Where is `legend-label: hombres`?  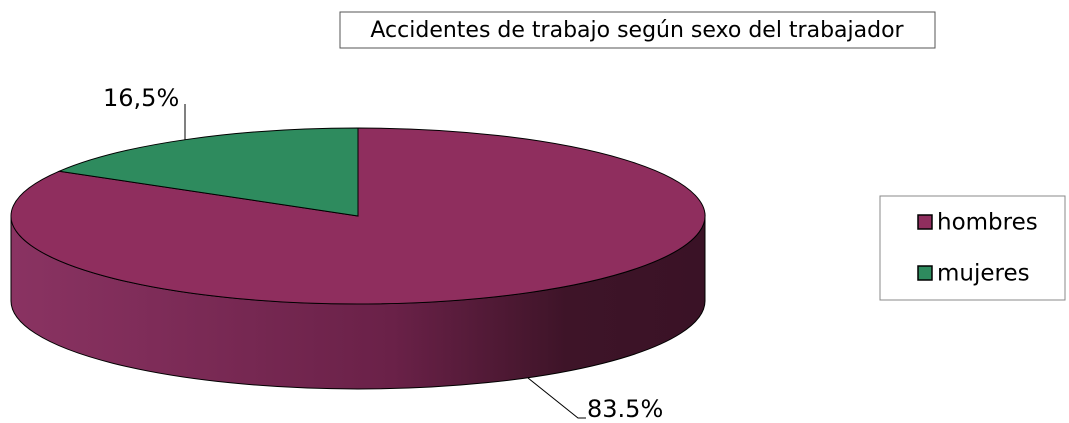
legend-label: hombres is located at coordinates (987, 223).